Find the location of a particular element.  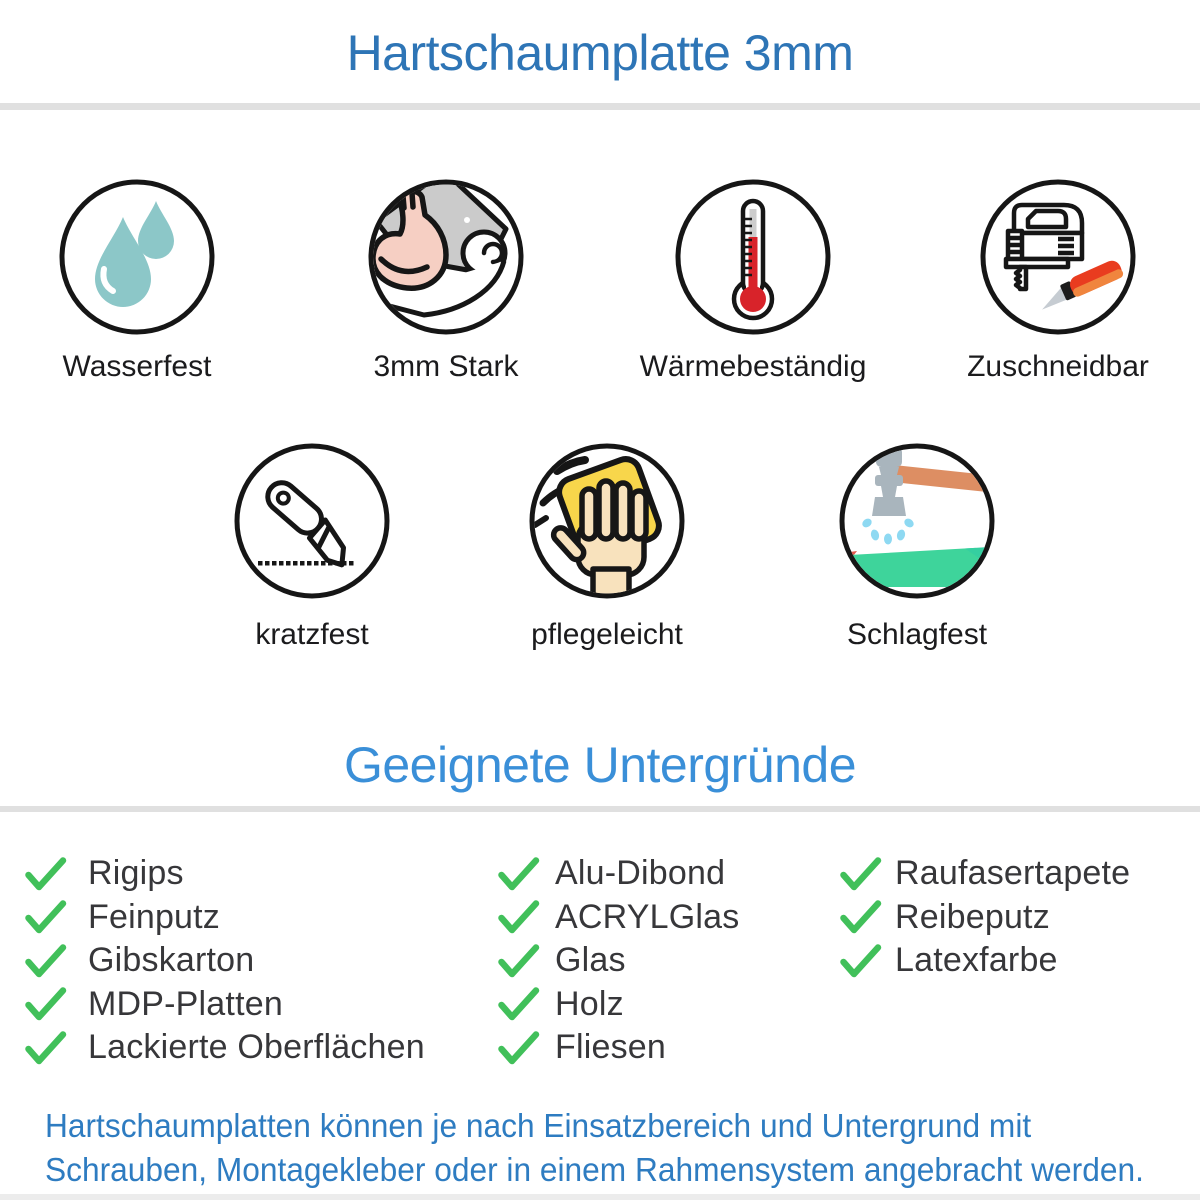

substrate-label: Lackierte Oberflächen is located at coordinates (256, 1047).